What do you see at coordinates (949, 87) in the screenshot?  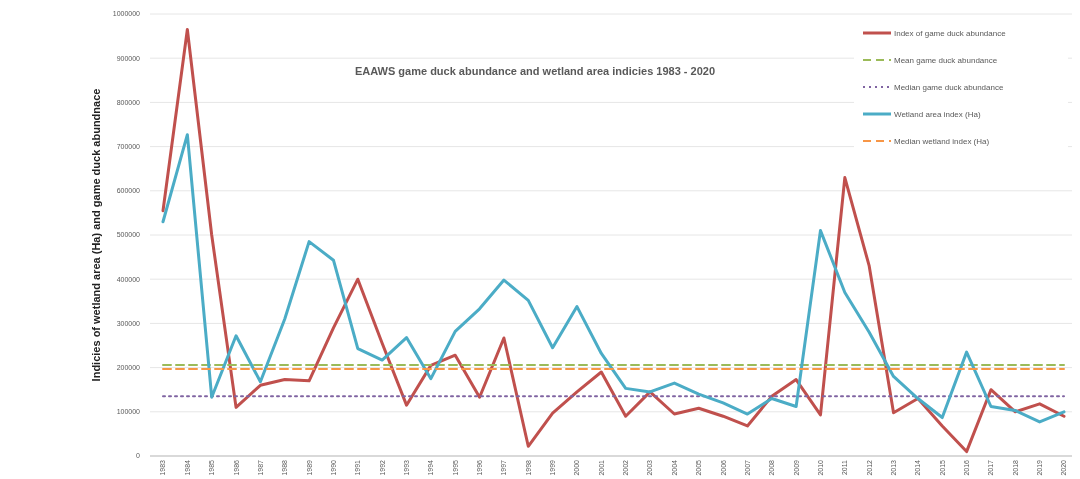 I see `legend-label: Median game duck abundance` at bounding box center [949, 87].